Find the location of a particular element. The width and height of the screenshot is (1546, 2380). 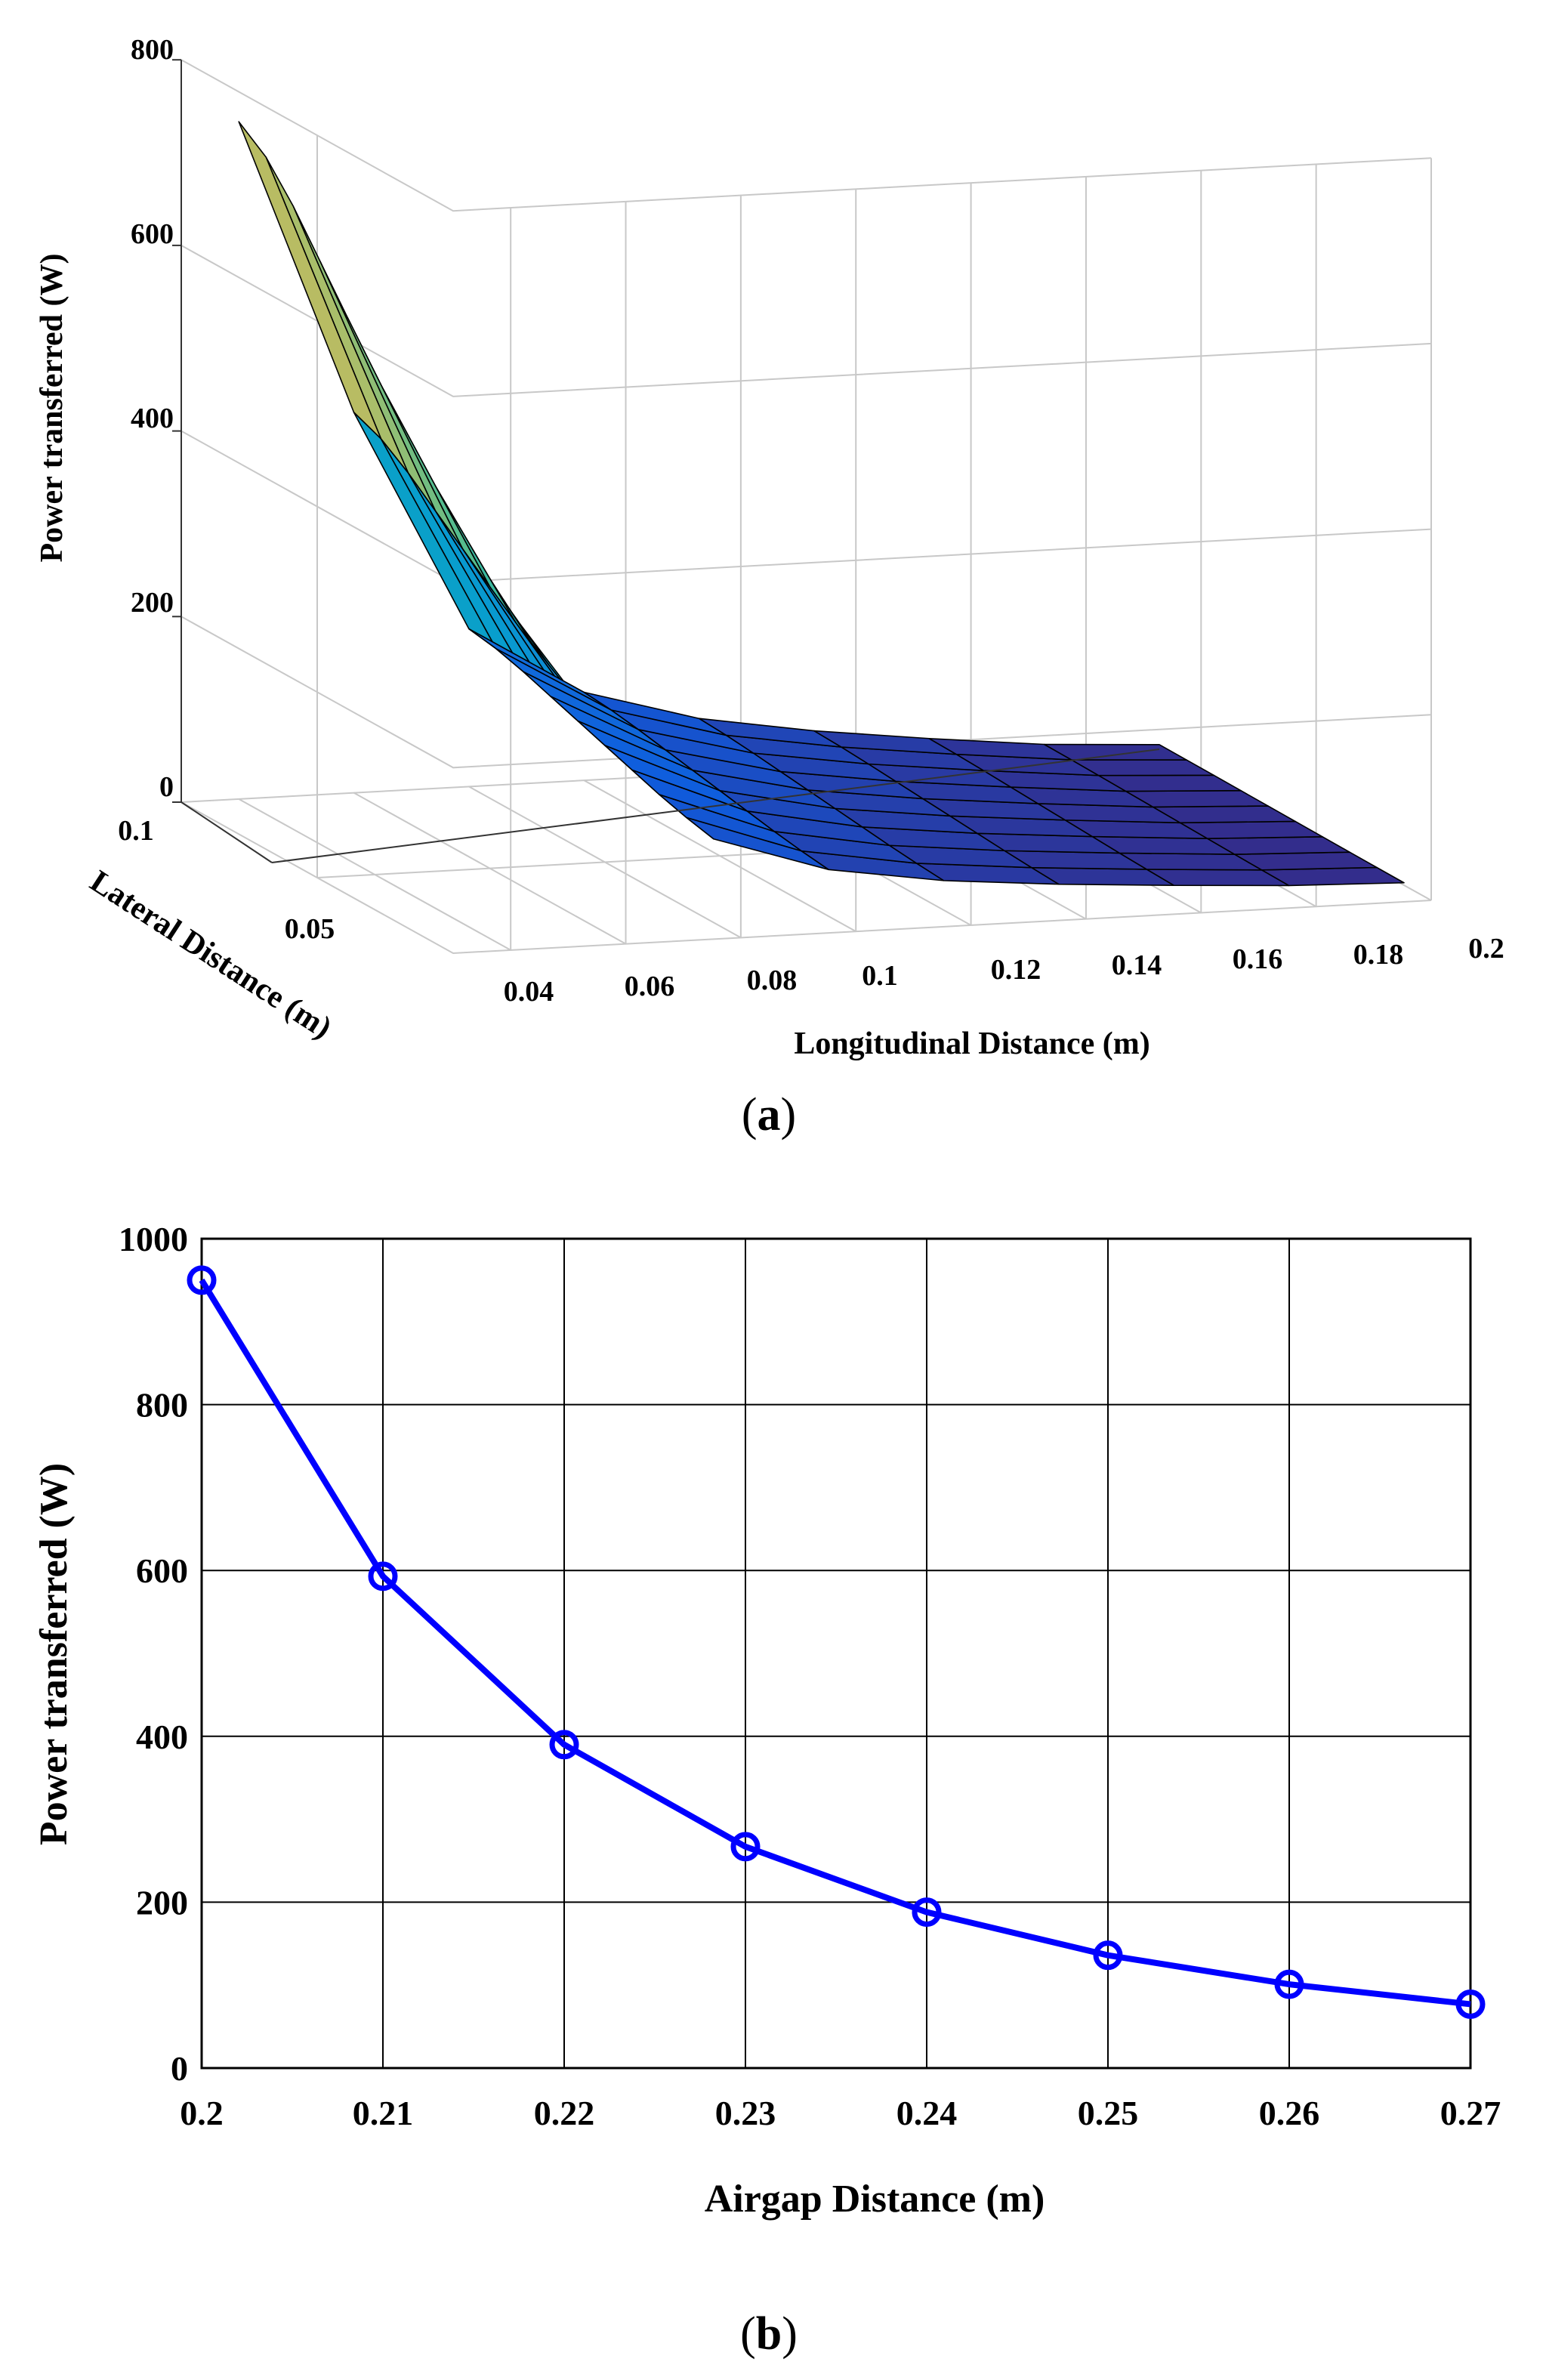

a-y-tick-label: 0.05 is located at coordinates (310, 929).